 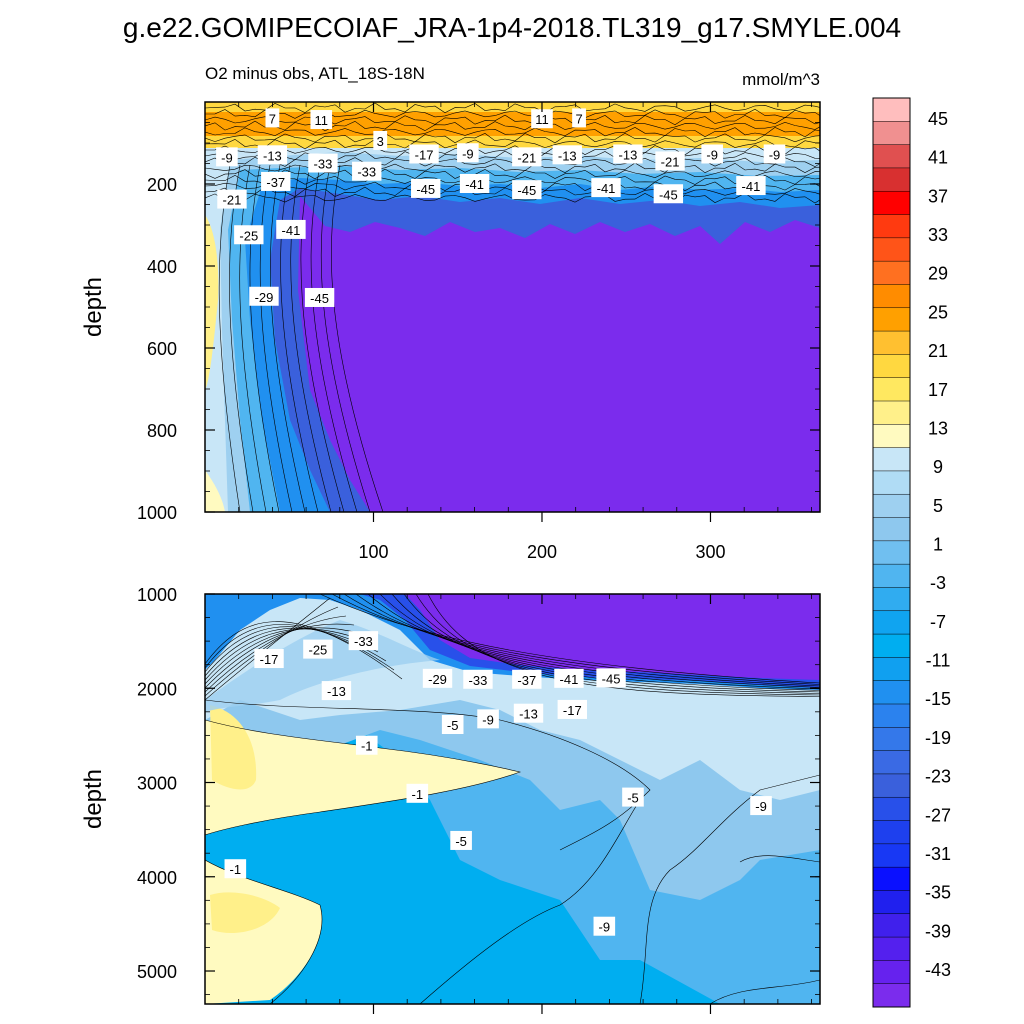 I want to click on units-label: mmol/m^3, so click(x=781, y=79).